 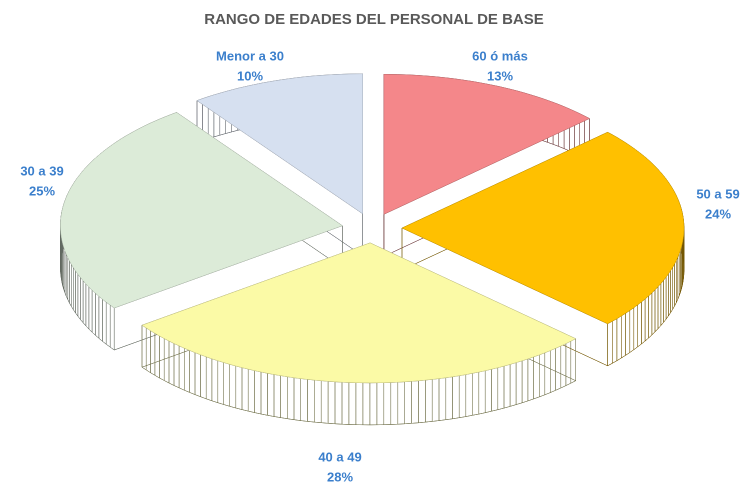 I want to click on slice-label: 30 a 39, so click(x=41, y=170).